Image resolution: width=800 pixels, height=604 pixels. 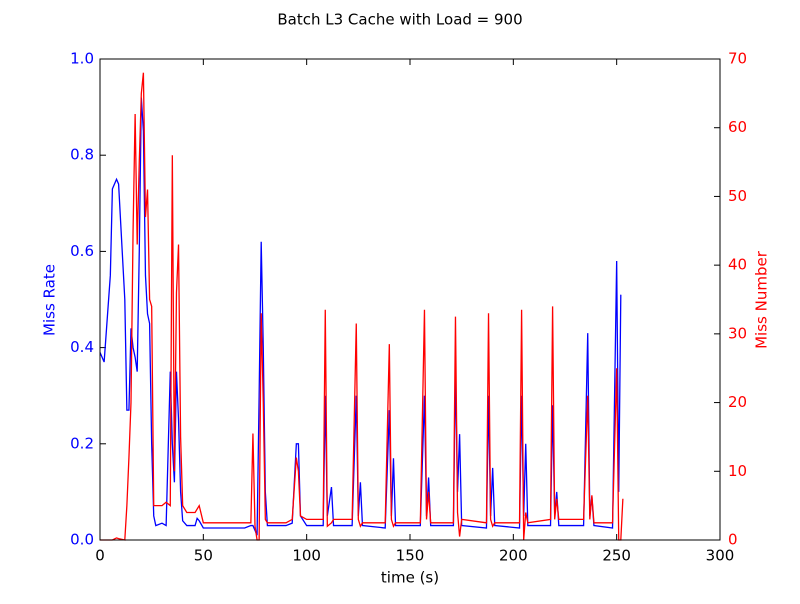 What do you see at coordinates (737, 402) in the screenshot?
I see `y2-tick-label: 20` at bounding box center [737, 402].